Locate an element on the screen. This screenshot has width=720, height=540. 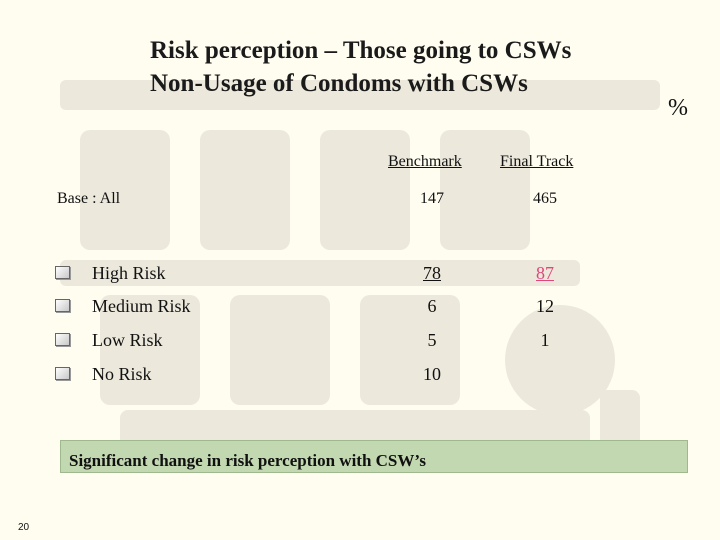
row-label-no-risk: No Risk is located at coordinates (122, 374).